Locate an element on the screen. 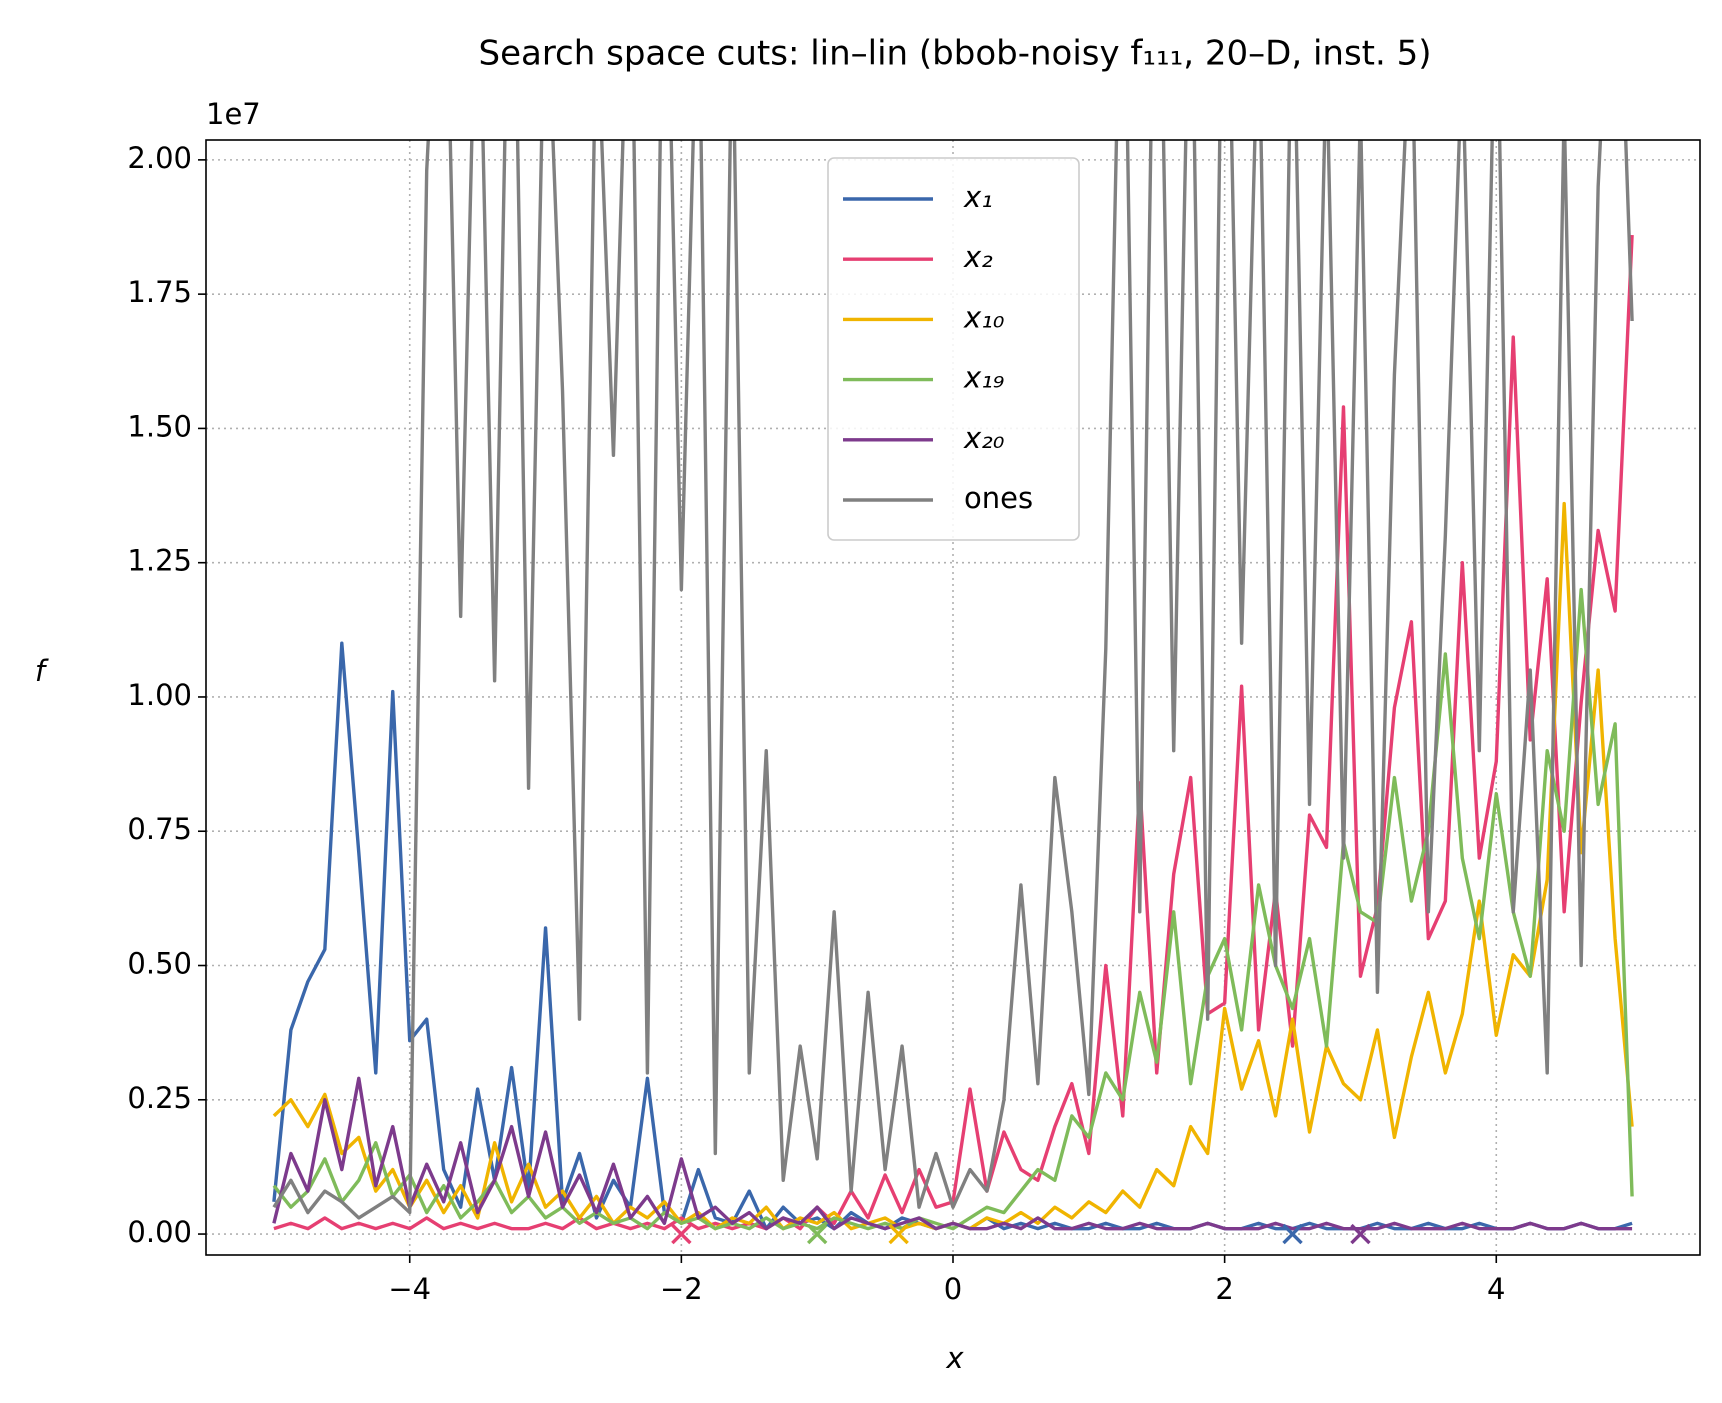 This screenshot has height=1403, width=1722. legend-label: ones is located at coordinates (998, 498).